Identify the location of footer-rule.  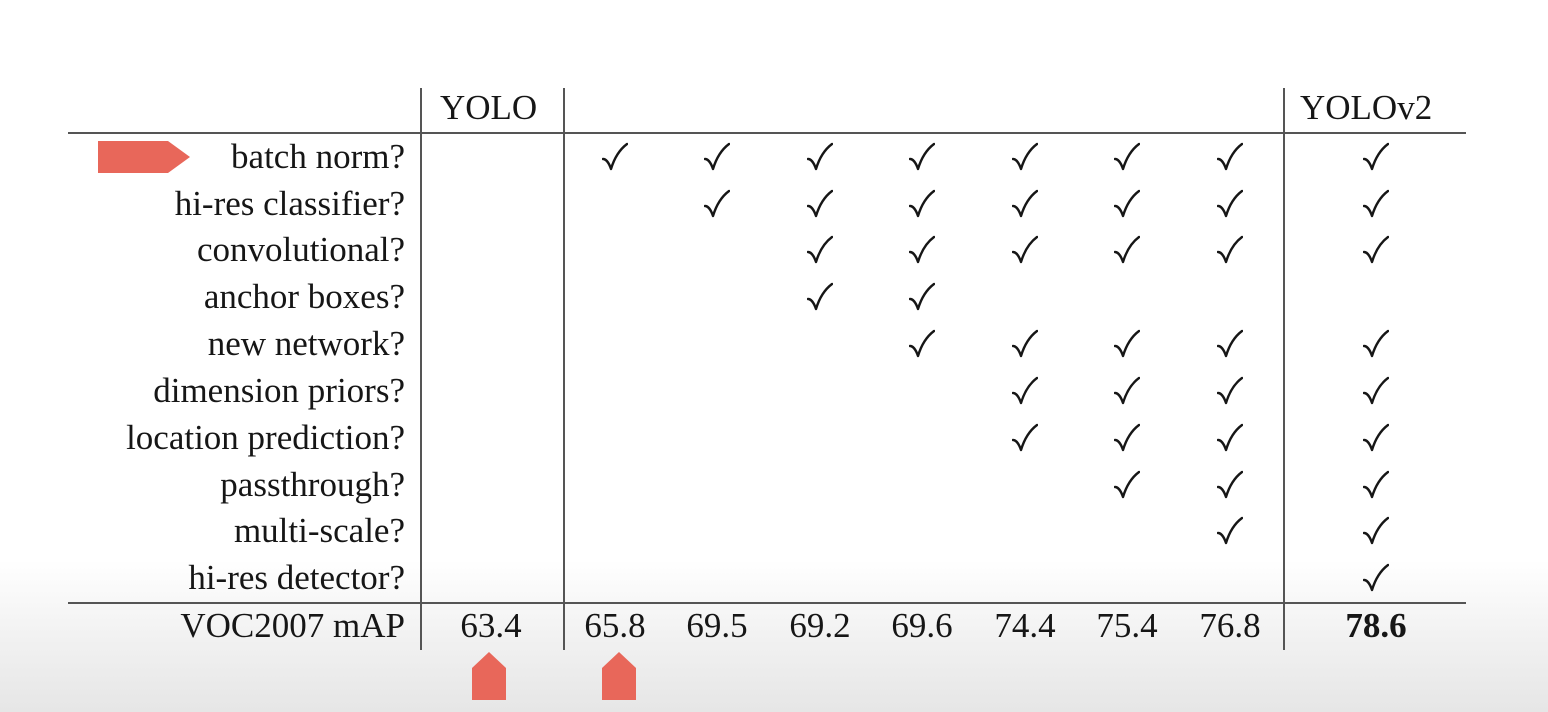
(767, 603).